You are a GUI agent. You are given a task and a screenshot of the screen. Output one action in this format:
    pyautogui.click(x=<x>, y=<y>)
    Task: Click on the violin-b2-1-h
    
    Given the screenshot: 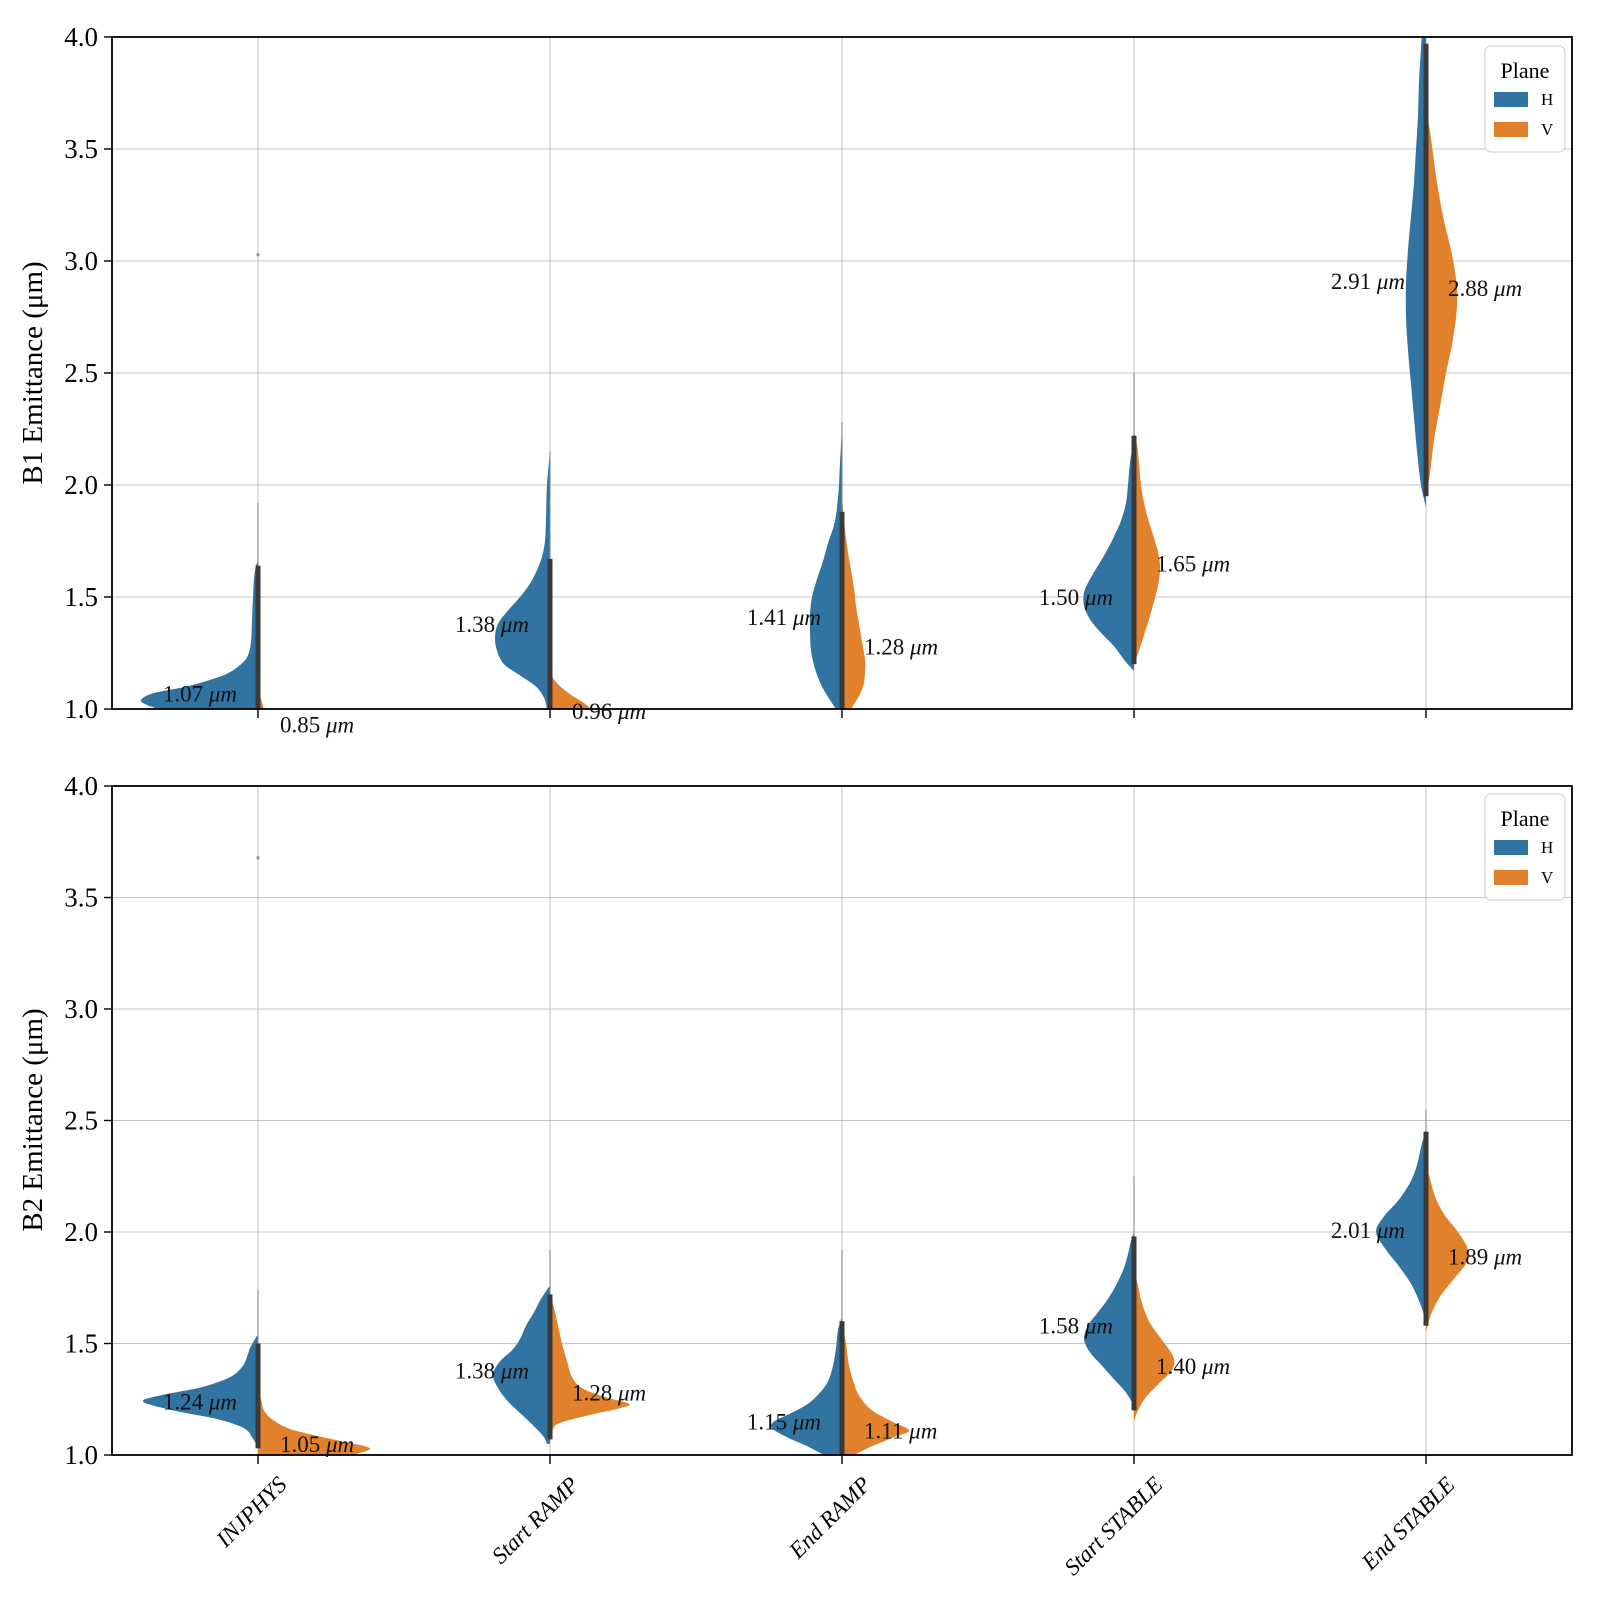 What is the action you would take?
    pyautogui.click(x=521, y=1364)
    